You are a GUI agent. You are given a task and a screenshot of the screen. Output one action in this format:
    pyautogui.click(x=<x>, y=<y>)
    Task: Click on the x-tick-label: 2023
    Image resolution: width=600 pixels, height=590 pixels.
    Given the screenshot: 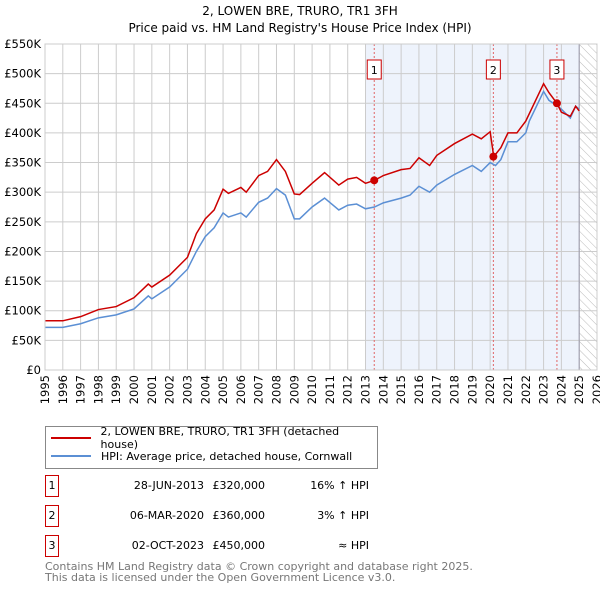 What is the action you would take?
    pyautogui.click(x=544, y=389)
    